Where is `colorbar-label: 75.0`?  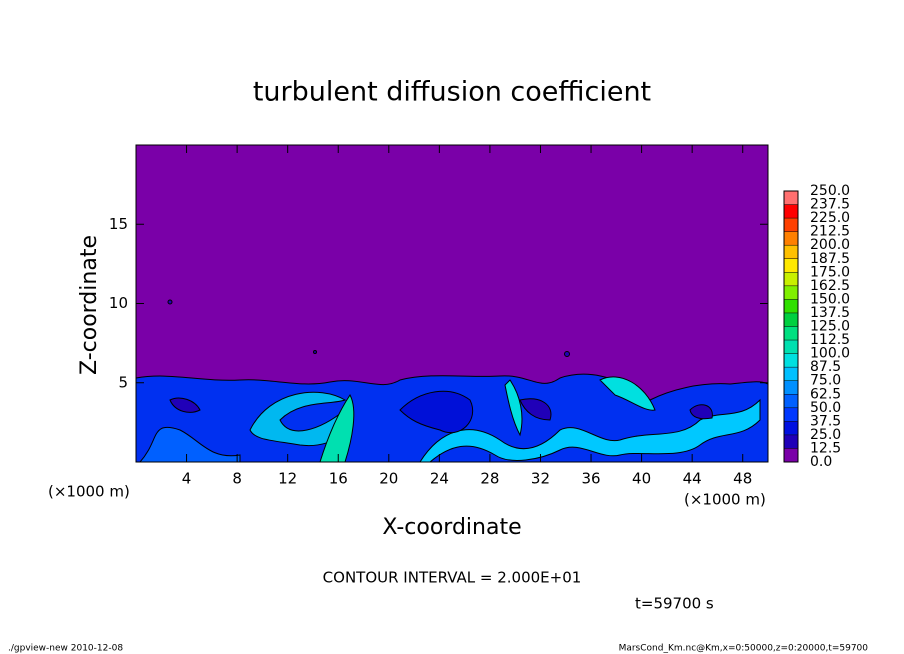
colorbar-label: 75.0 is located at coordinates (825, 381).